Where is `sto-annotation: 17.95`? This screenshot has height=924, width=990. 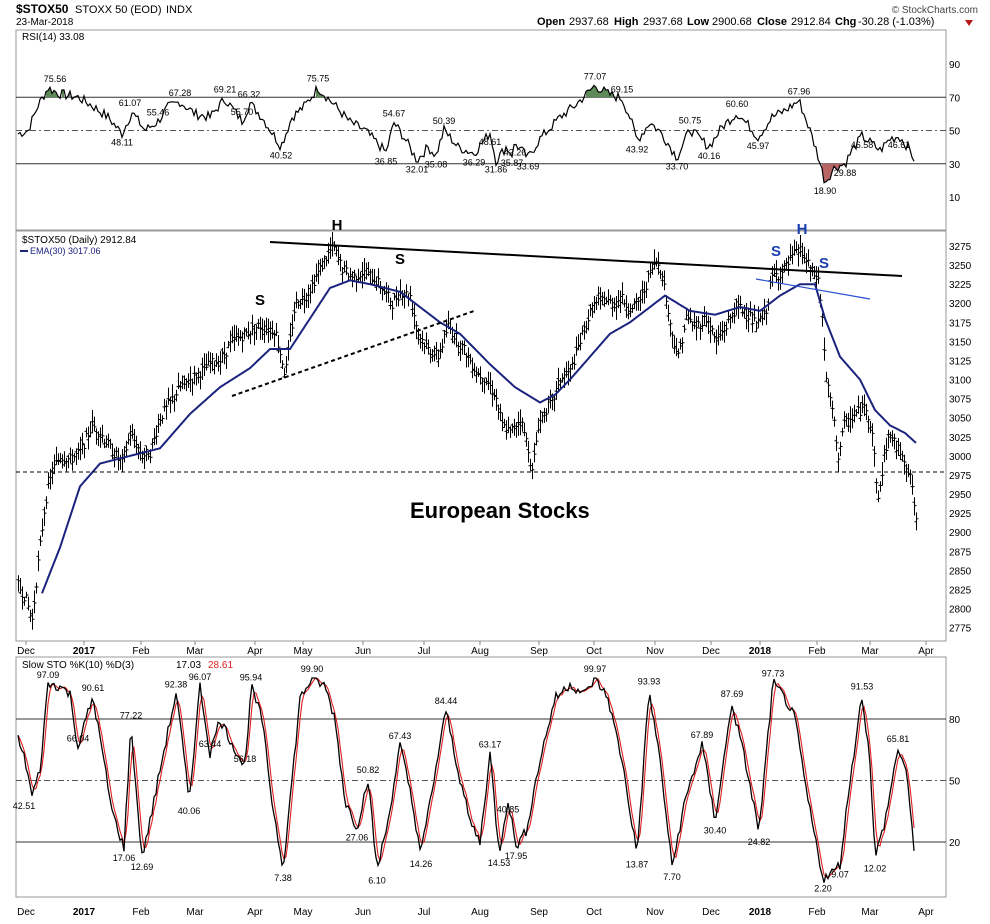
sto-annotation: 17.95 is located at coordinates (516, 856).